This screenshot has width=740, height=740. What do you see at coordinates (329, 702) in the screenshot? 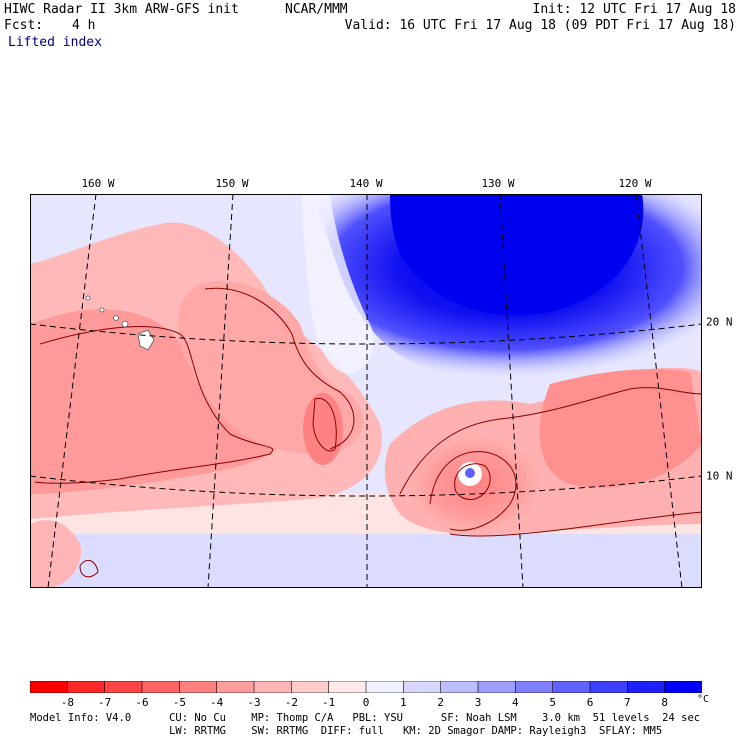
I see `colorbar-tick-label: -1` at bounding box center [329, 702].